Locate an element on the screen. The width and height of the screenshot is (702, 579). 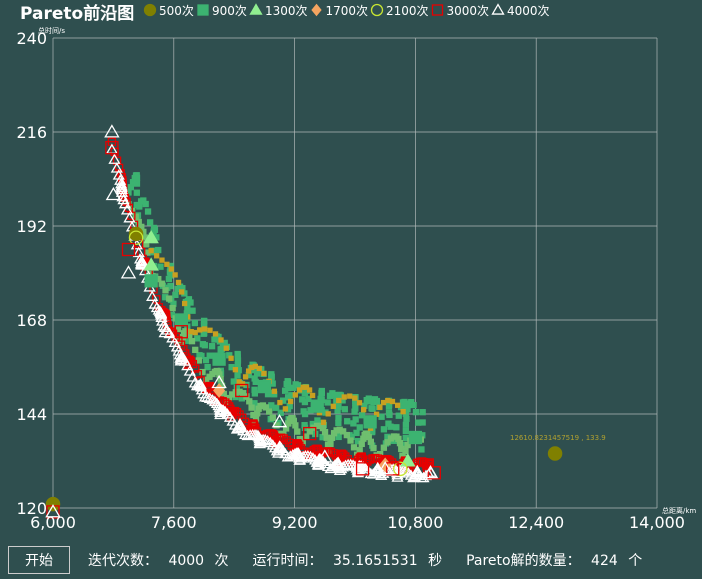
run-time: 运行时间： 35.1651531 秒 is located at coordinates (351, 560).